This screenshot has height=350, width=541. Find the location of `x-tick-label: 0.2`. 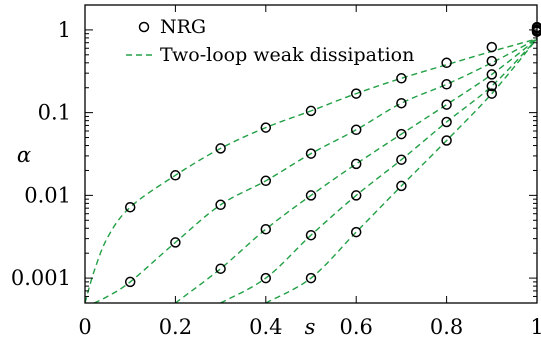

x-tick-label: 0.2 is located at coordinates (175, 327).